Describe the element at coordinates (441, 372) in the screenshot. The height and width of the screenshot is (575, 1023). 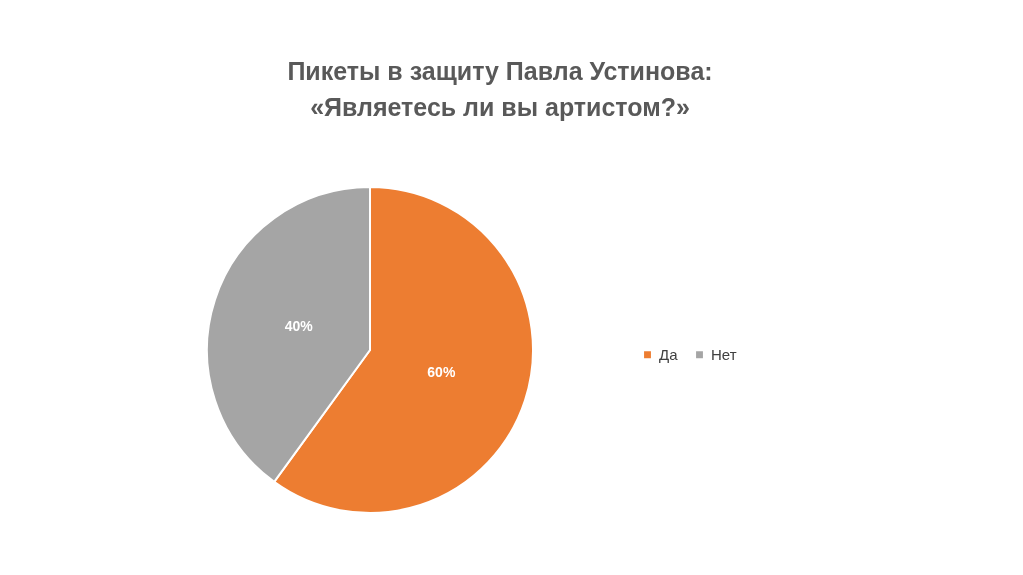
I see `data-label: 60%` at that location.